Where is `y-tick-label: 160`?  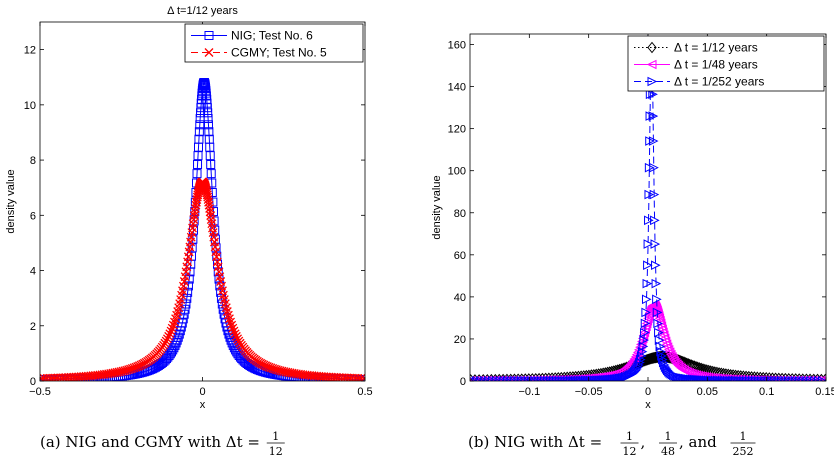
y-tick-label: 160 is located at coordinates (457, 46).